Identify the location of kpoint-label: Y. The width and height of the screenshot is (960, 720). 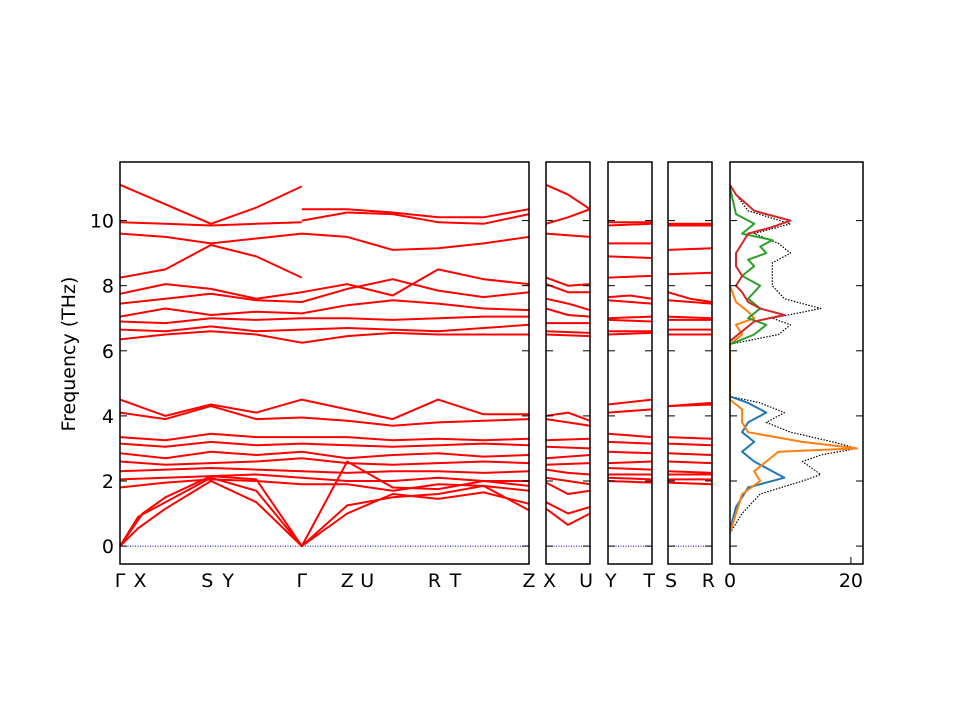
(610, 581).